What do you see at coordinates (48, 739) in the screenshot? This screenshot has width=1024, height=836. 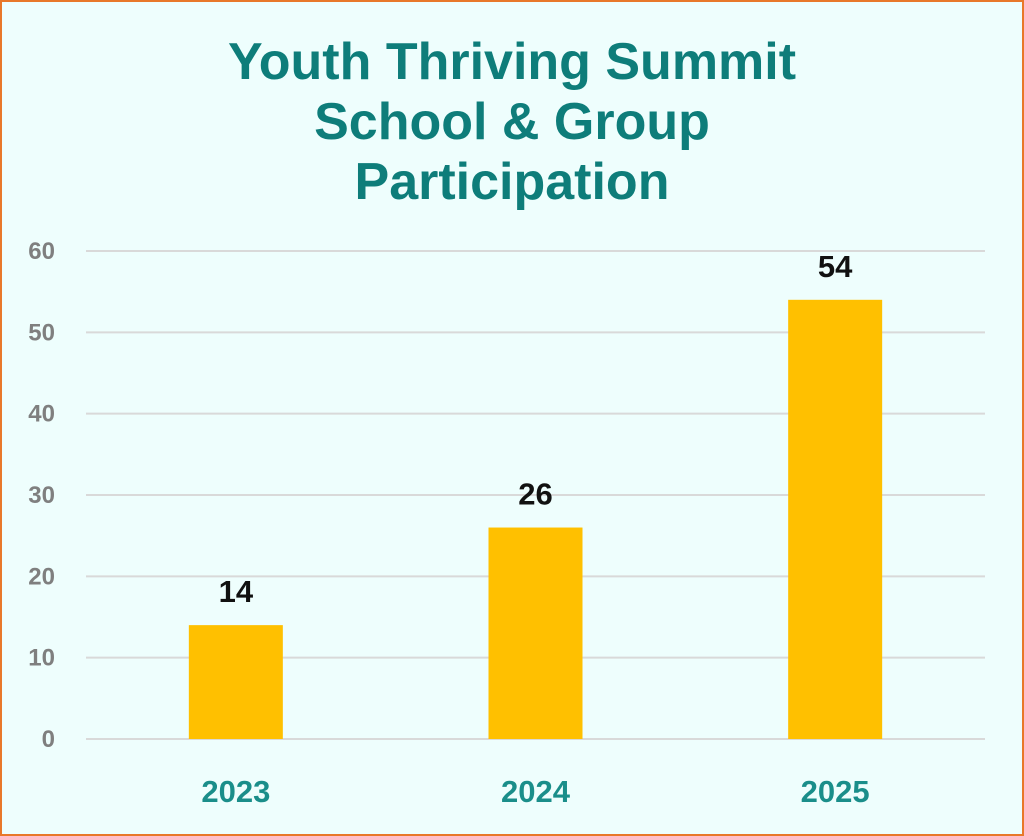 I see `y-tick-label: 0` at bounding box center [48, 739].